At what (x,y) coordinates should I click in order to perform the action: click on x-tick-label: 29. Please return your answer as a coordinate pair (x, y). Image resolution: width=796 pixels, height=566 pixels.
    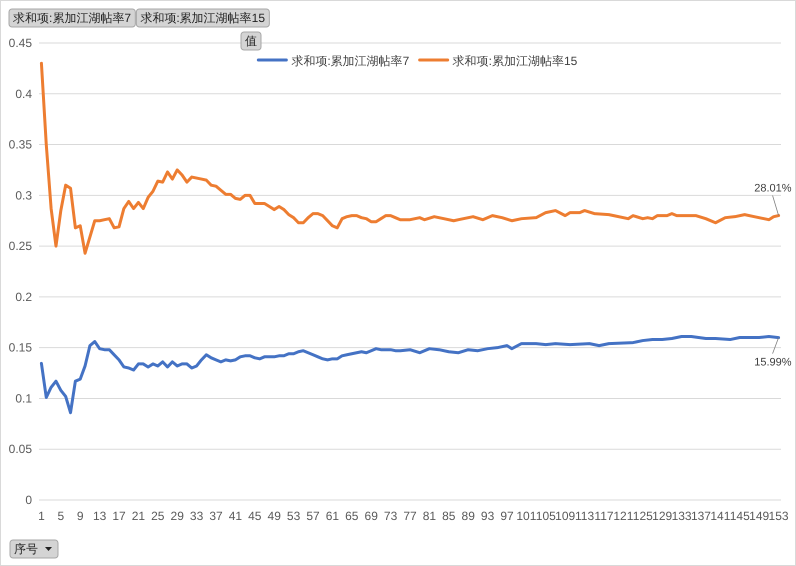
    Looking at the image, I should click on (177, 516).